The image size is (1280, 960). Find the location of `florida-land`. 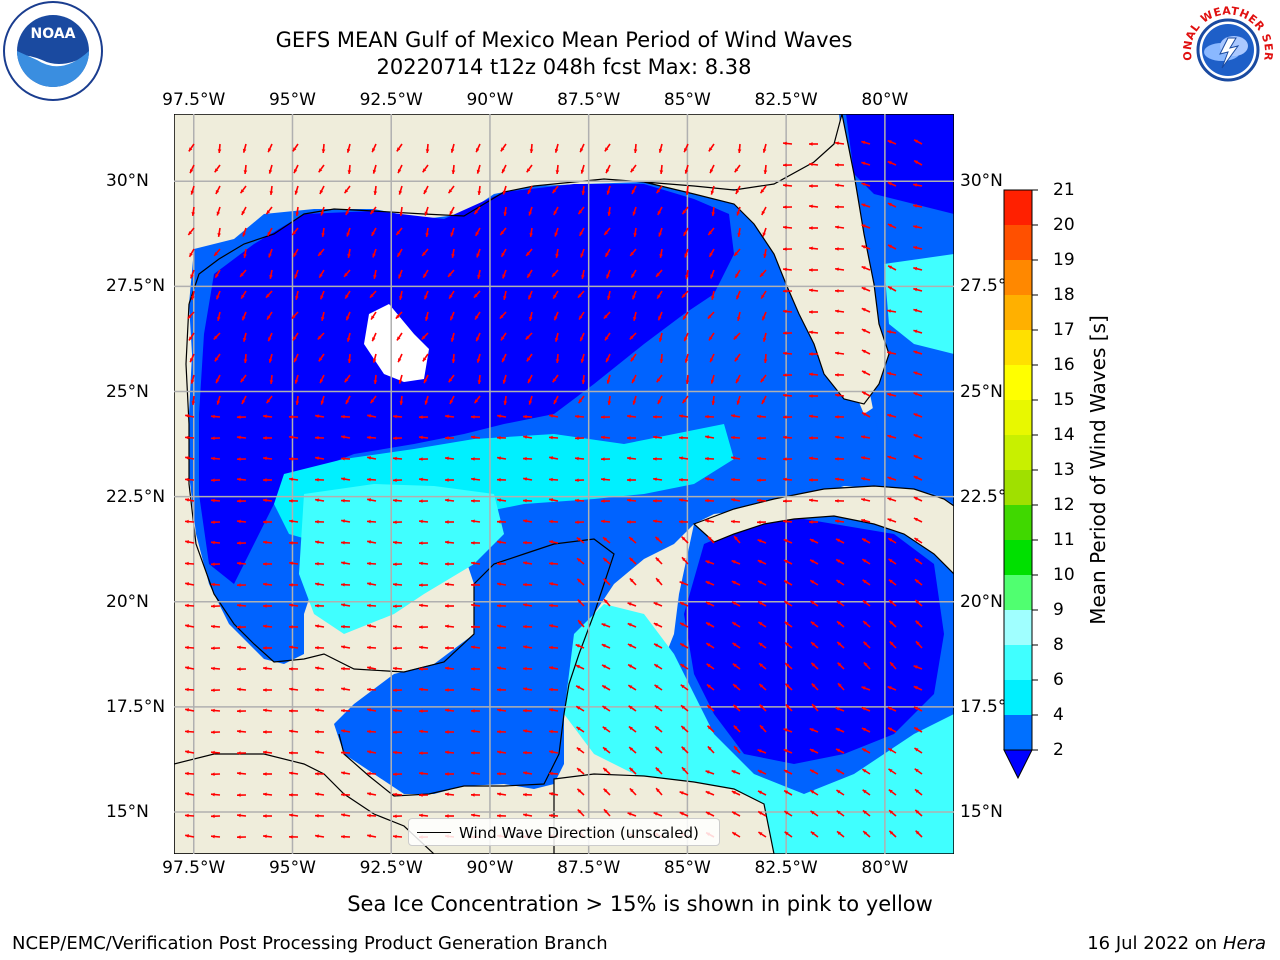

florida-land is located at coordinates (766, 259).